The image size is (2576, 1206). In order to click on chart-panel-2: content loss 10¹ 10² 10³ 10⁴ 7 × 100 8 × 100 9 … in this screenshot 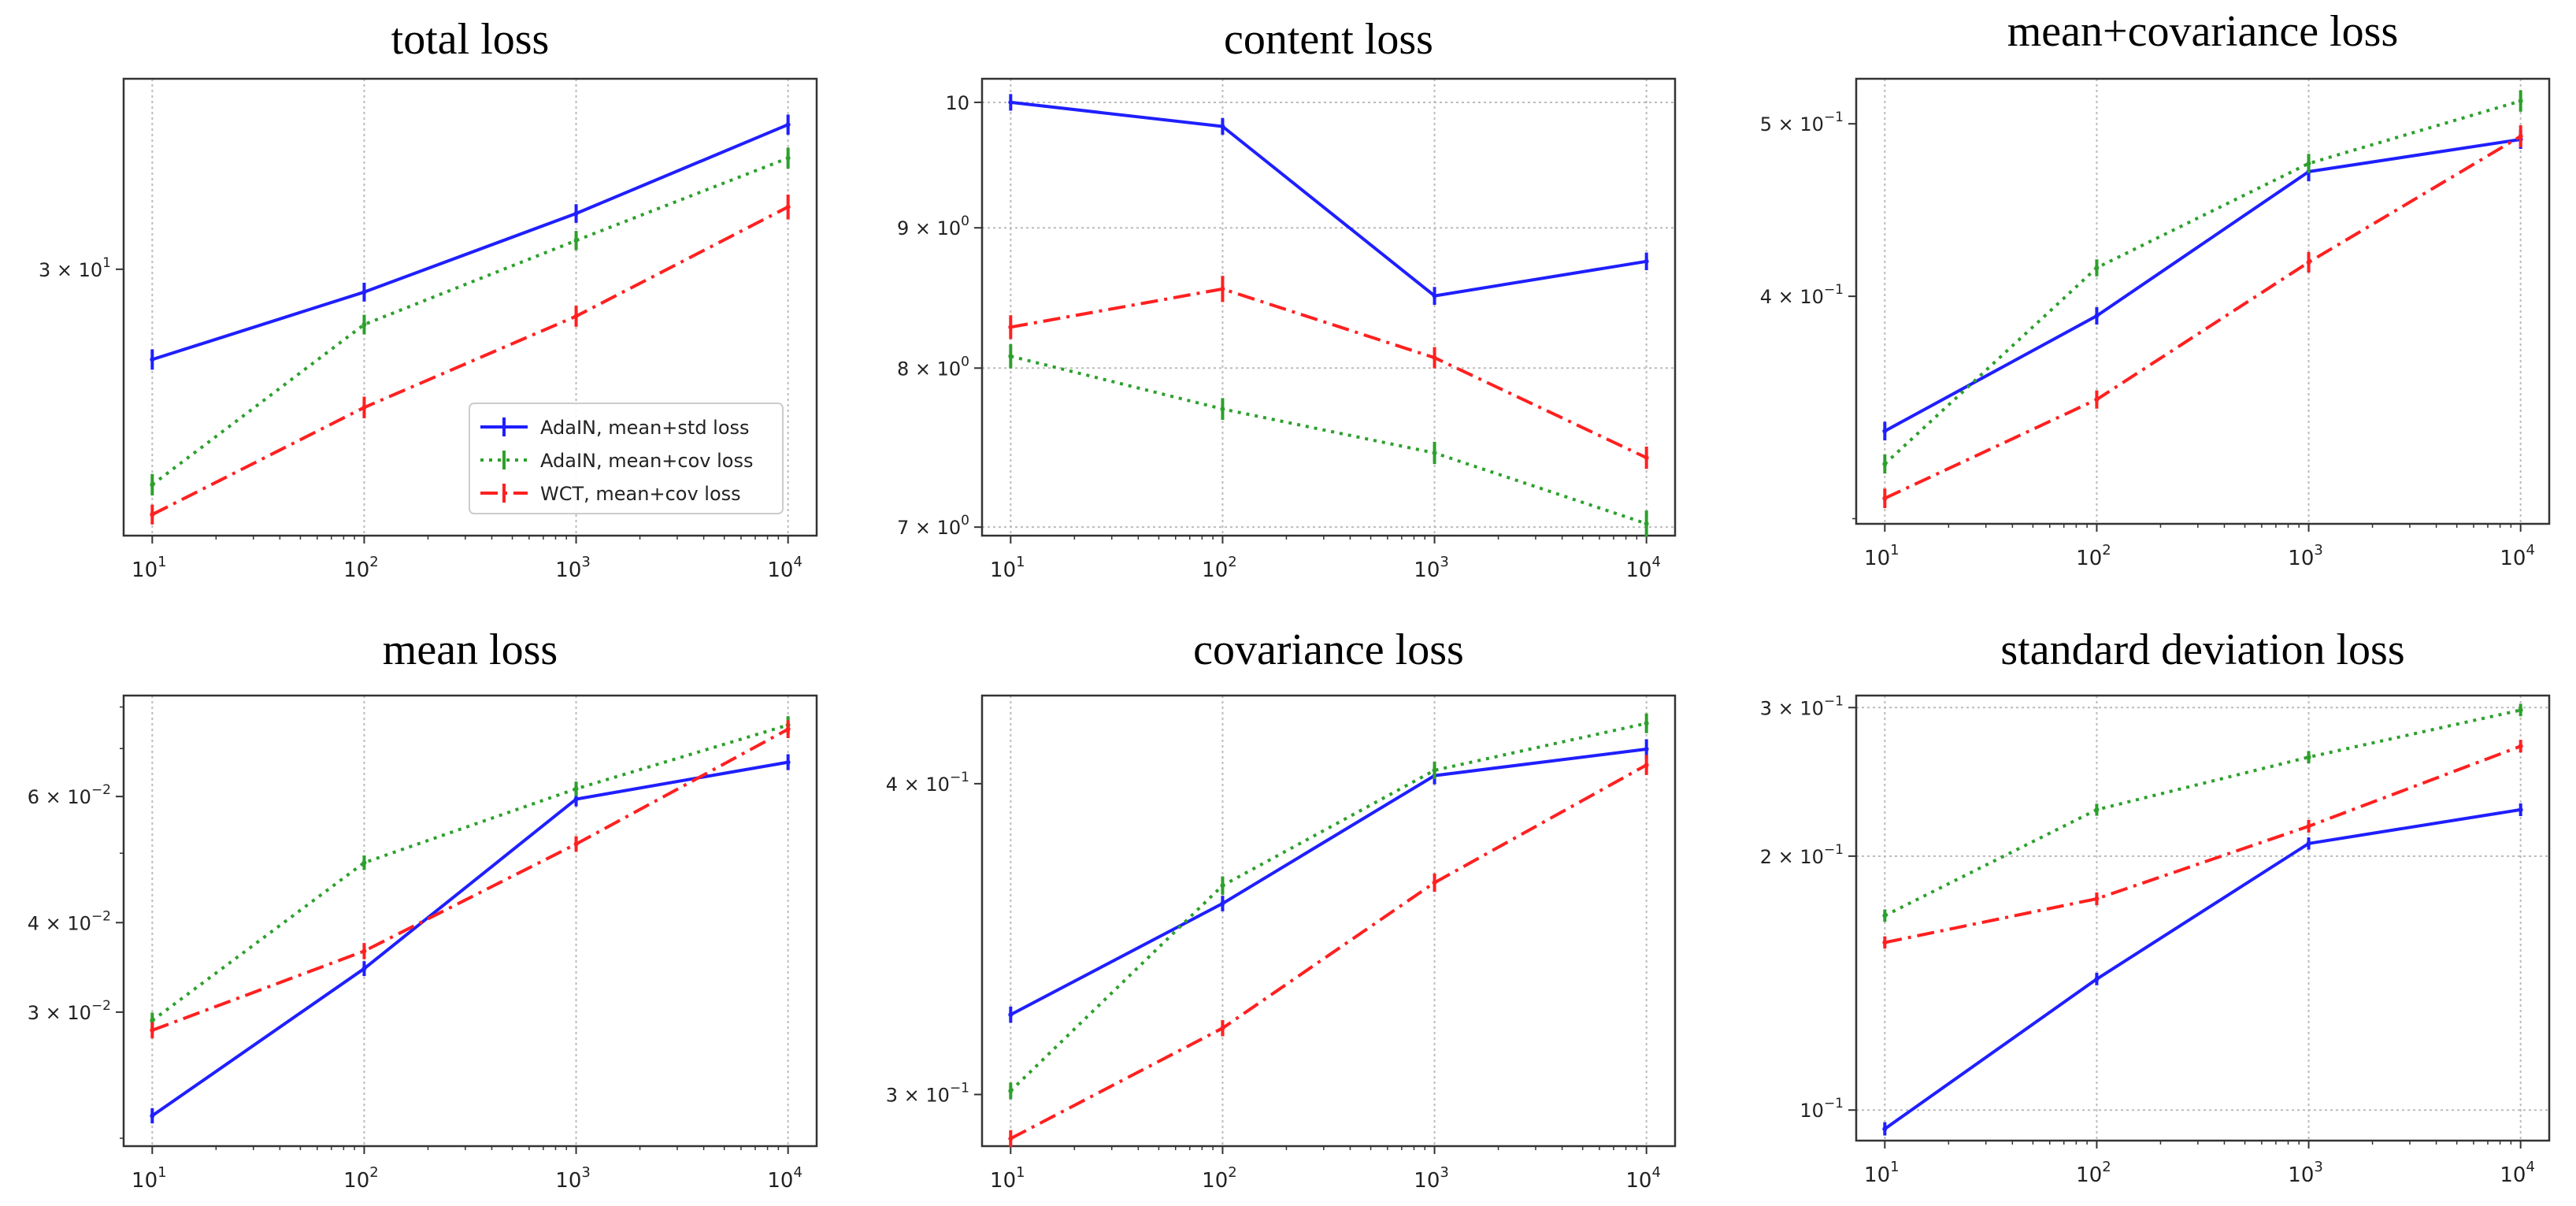, I will do `click(1287, 299)`.